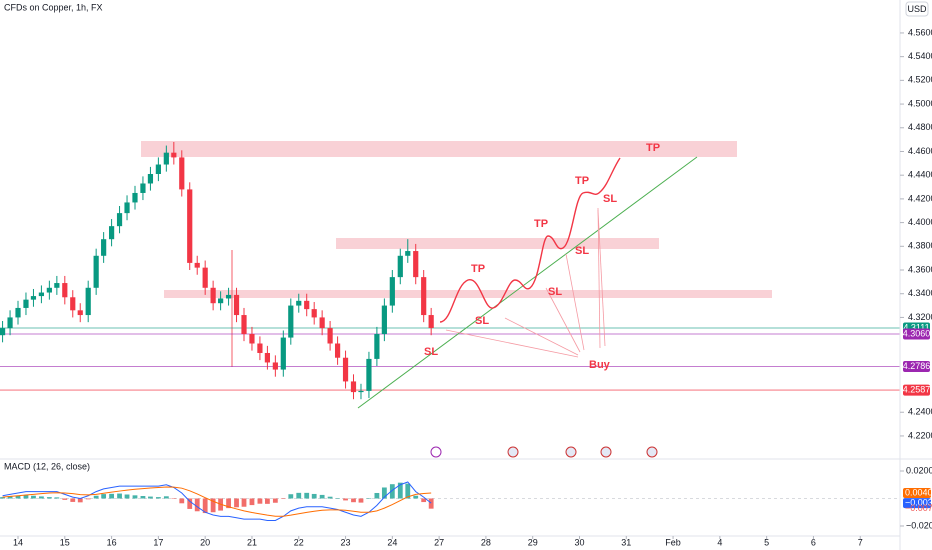 The height and width of the screenshot is (550, 932). What do you see at coordinates (346, 542) in the screenshot?
I see `x-tick-label: 23` at bounding box center [346, 542].